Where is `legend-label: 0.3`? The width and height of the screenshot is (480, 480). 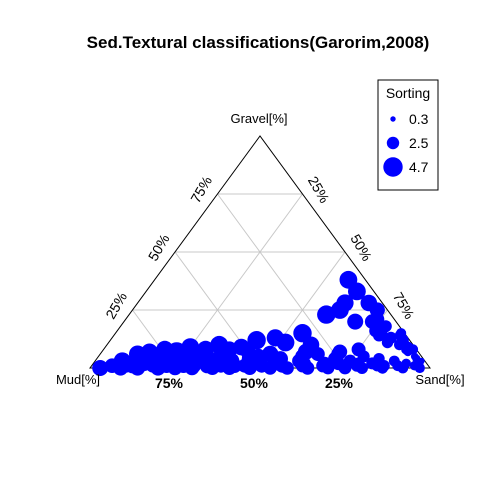 legend-label: 0.3 is located at coordinates (419, 119).